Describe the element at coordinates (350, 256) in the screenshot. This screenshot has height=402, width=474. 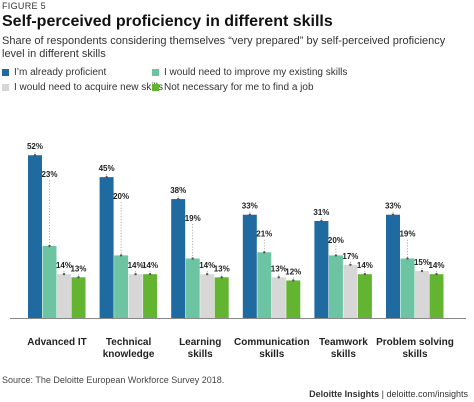
I see `value-label-4-2: 17%` at that location.